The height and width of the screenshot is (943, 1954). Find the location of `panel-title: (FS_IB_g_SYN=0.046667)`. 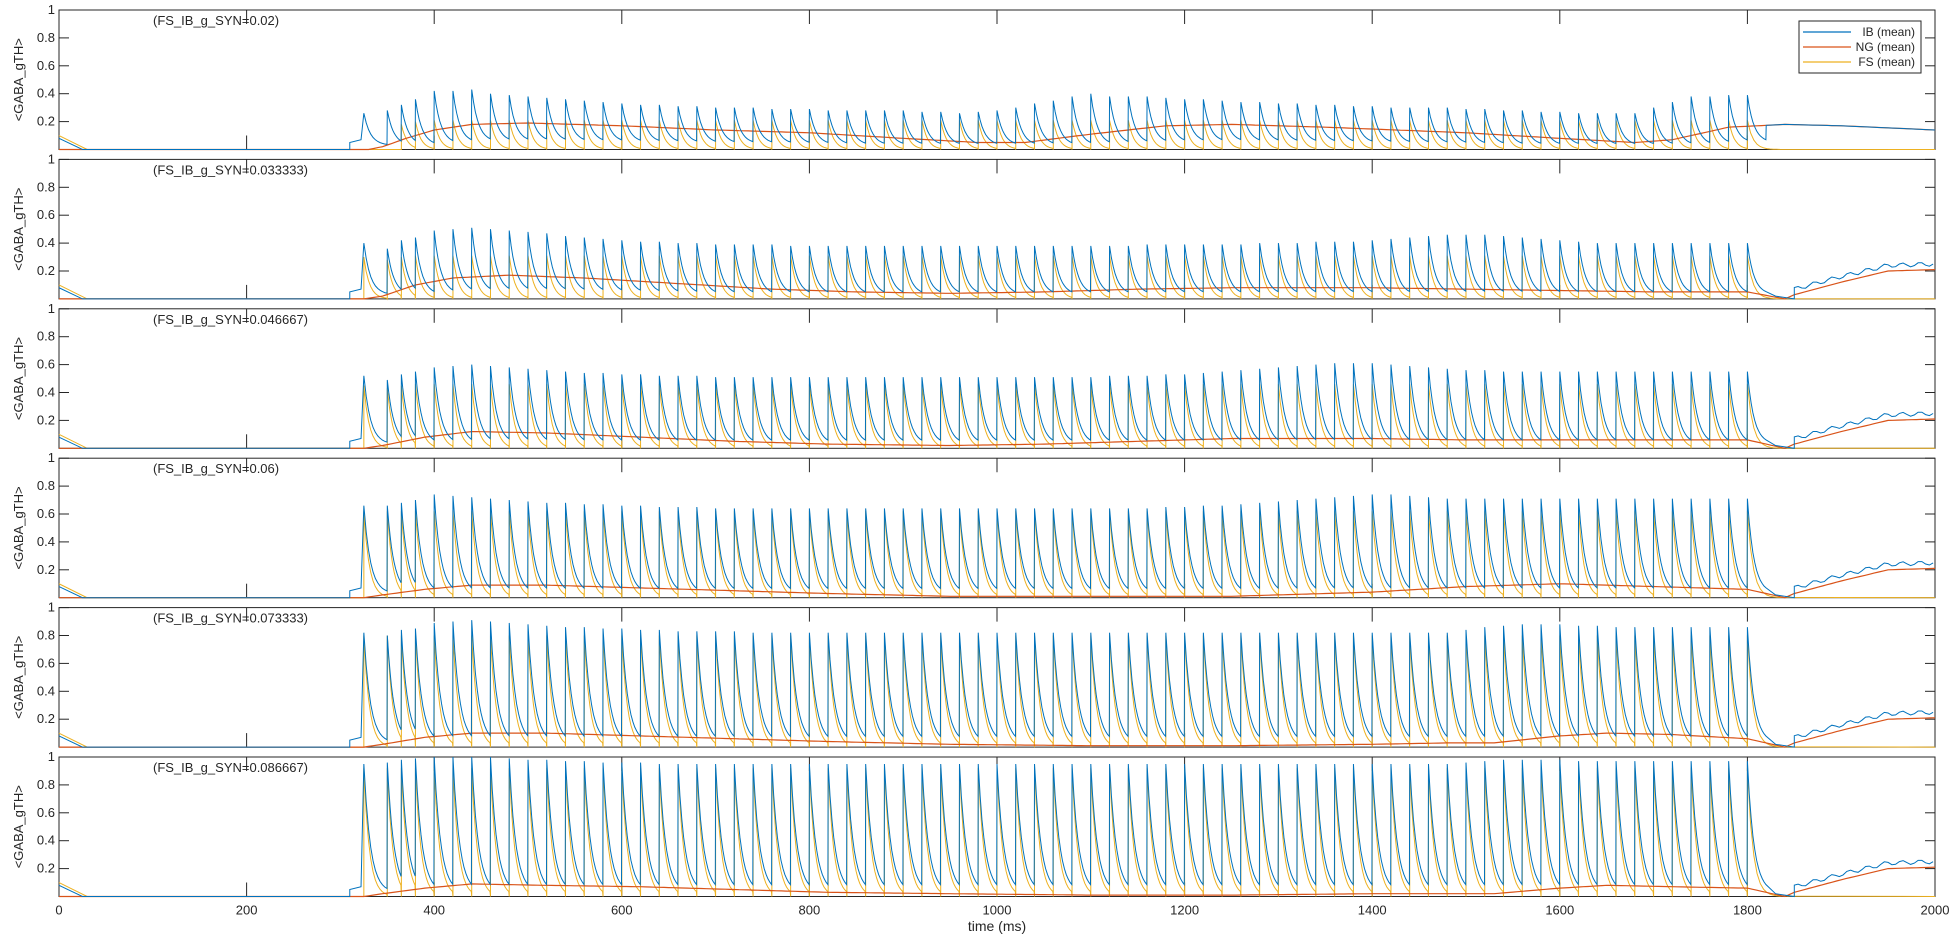

panel-title: (FS_IB_g_SYN=0.046667) is located at coordinates (230, 319).